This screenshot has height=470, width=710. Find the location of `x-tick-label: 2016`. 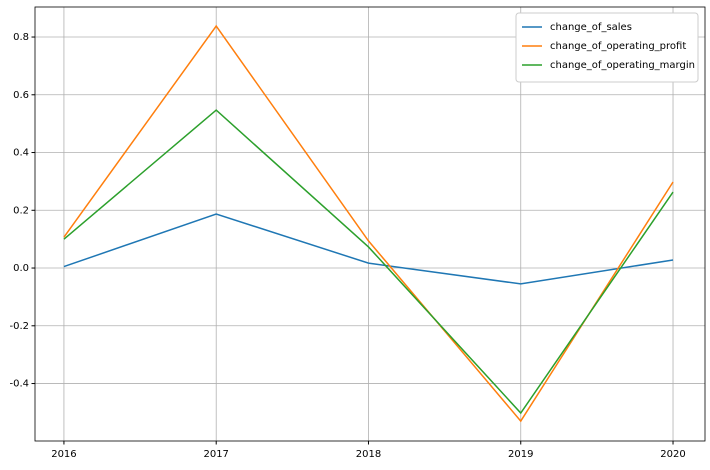

x-tick-label: 2016 is located at coordinates (63, 454).